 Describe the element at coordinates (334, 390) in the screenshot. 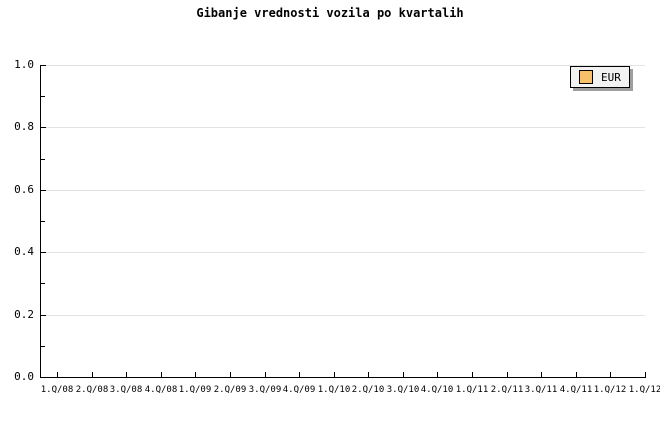

I see `x-axis-tick-label: 1.Q/10` at that location.